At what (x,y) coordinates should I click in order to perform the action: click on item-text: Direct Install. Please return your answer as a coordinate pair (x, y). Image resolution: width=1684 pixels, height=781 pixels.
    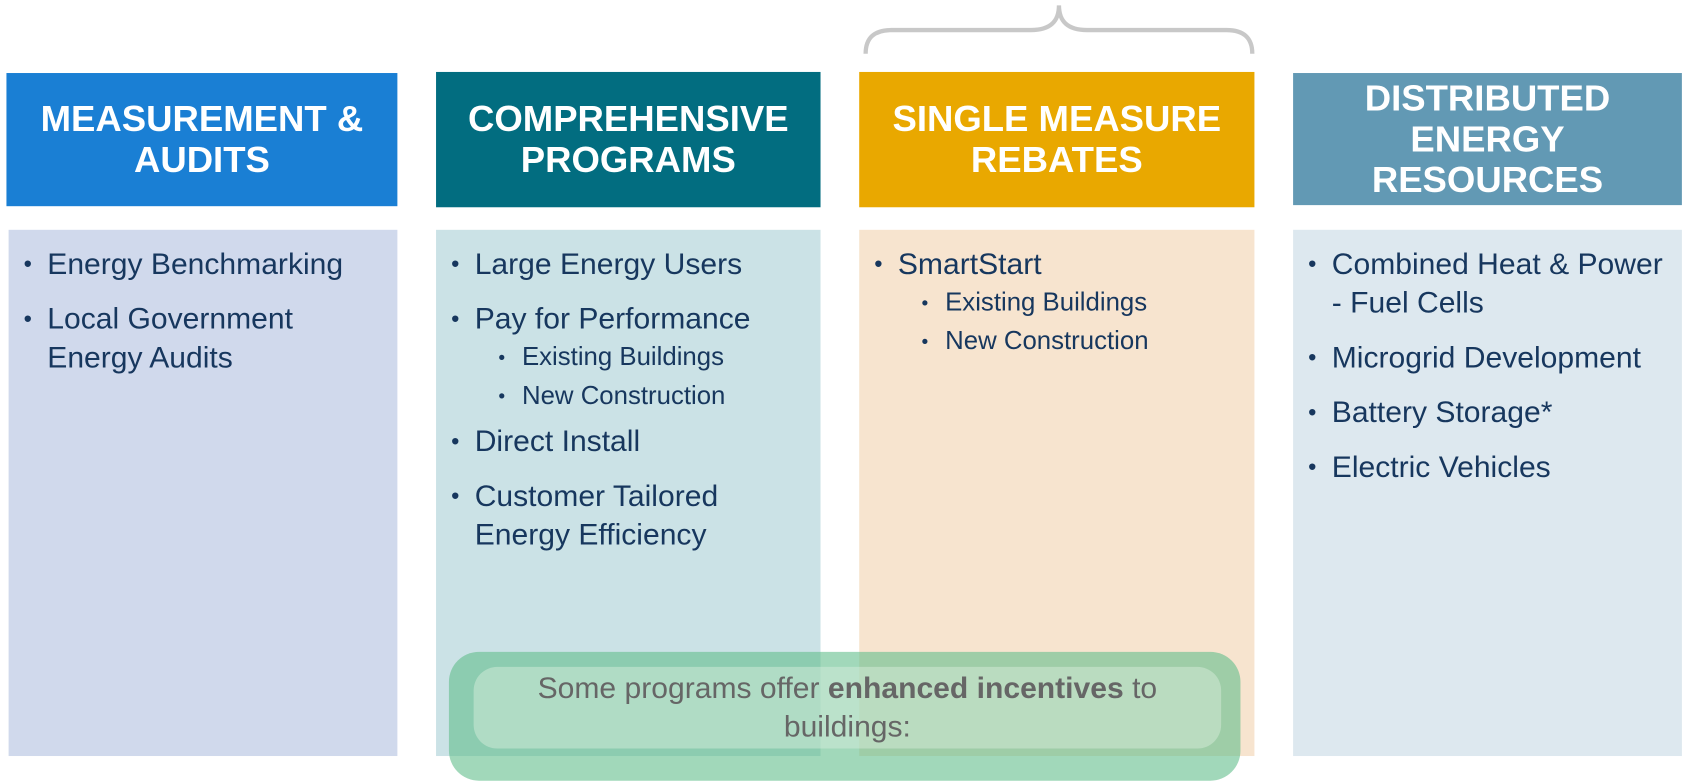
    Looking at the image, I should click on (557, 441).